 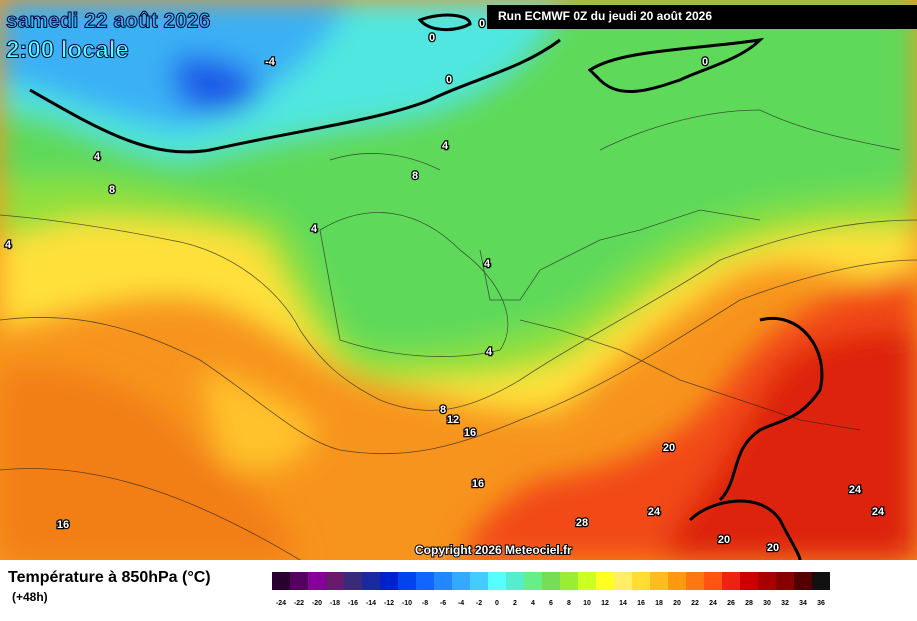 I want to click on scale-label: 26, so click(x=731, y=603).